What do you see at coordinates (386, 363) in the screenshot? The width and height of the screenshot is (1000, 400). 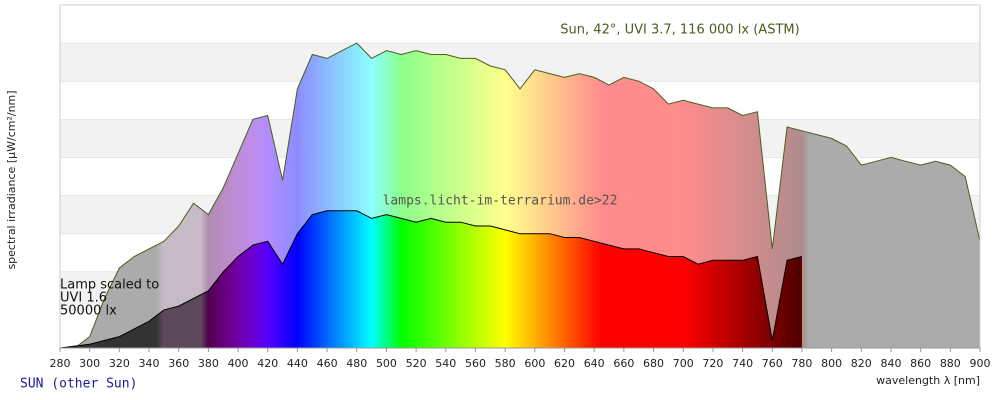 I see `x-tick-label: 500` at bounding box center [386, 363].